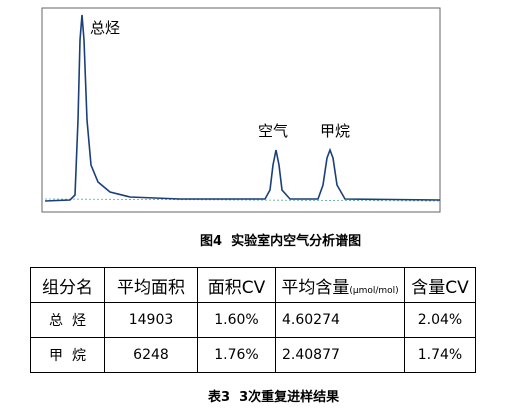 Image resolution: width=526 pixels, height=413 pixels. Describe the element at coordinates (151, 285) in the screenshot. I see `header-cell: 平均面积` at that location.